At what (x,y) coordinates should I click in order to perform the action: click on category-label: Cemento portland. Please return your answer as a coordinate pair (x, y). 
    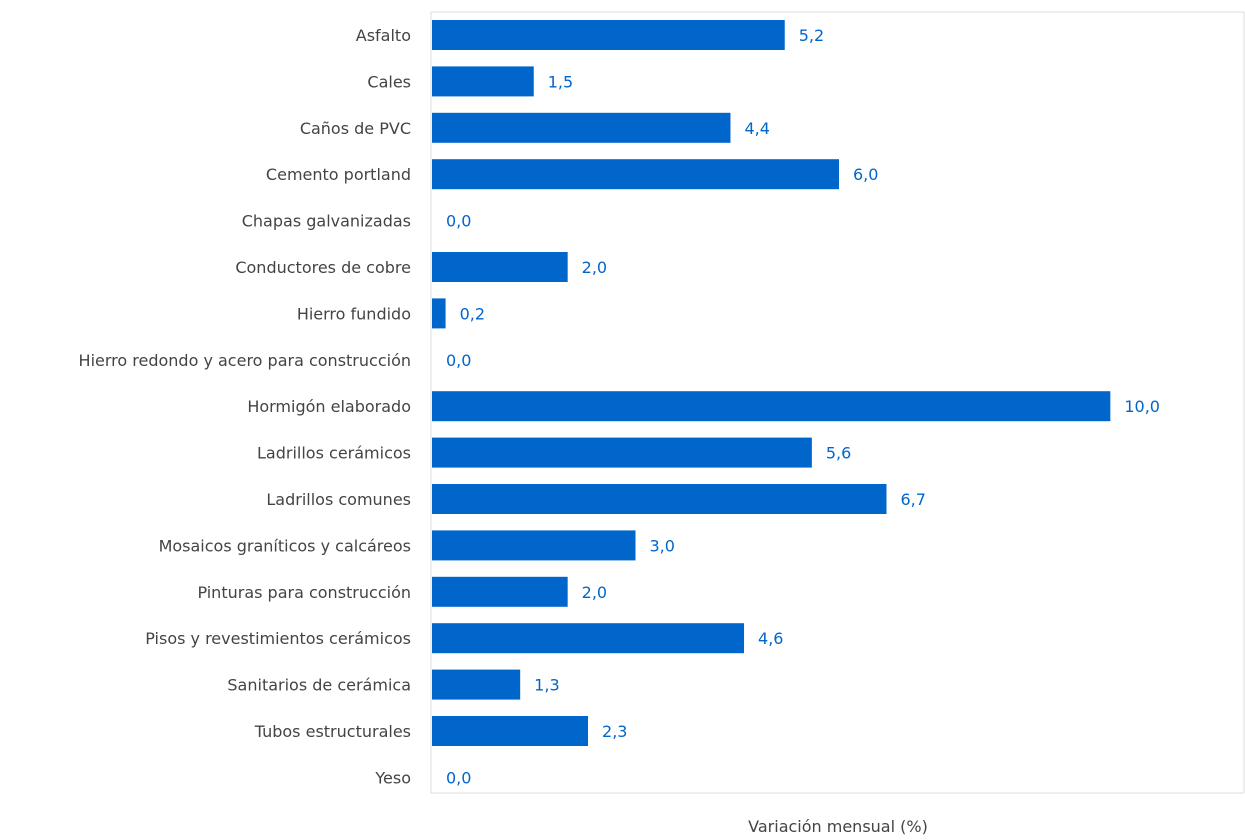
    Looking at the image, I should click on (338, 174).